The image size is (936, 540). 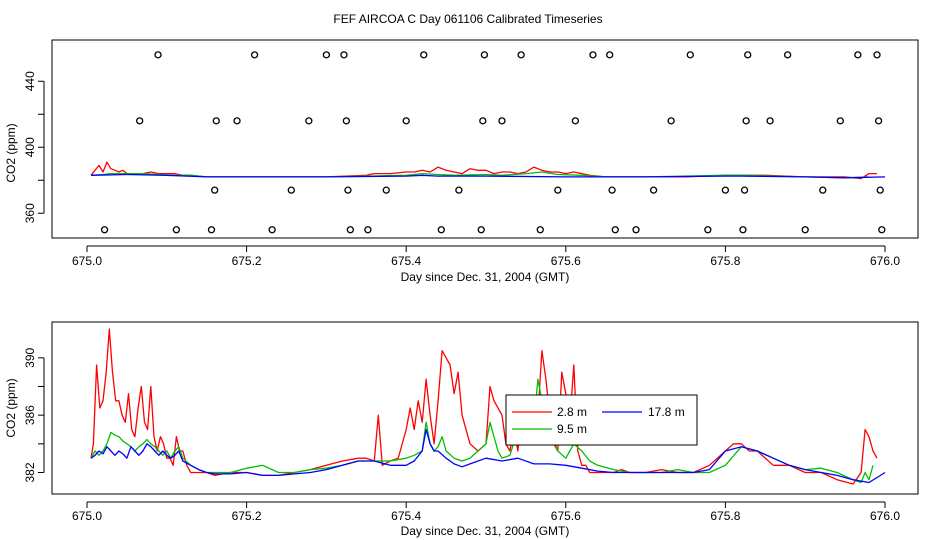 What do you see at coordinates (30, 81) in the screenshot?
I see `y-tick-label: 440` at bounding box center [30, 81].